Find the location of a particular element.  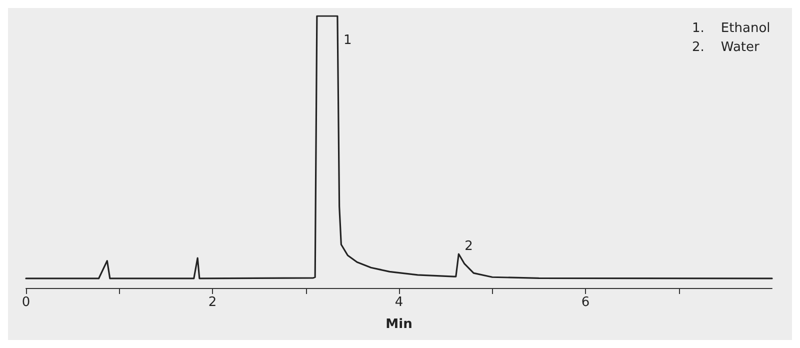

x-tick-label: 6 is located at coordinates (585, 302).